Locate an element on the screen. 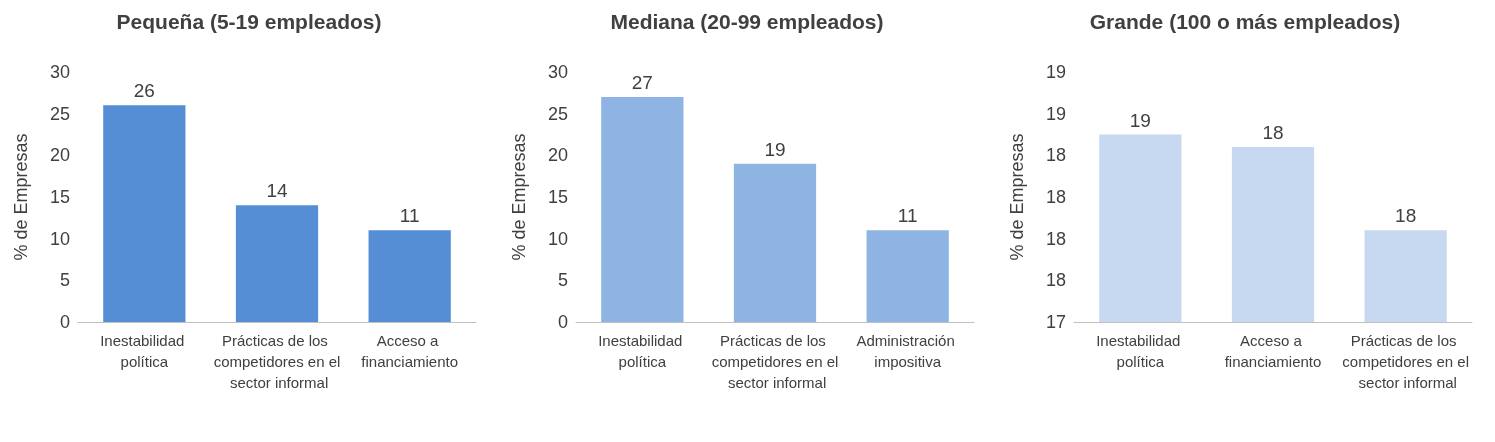 The width and height of the screenshot is (1495, 442). data-label: 14 is located at coordinates (277, 191).